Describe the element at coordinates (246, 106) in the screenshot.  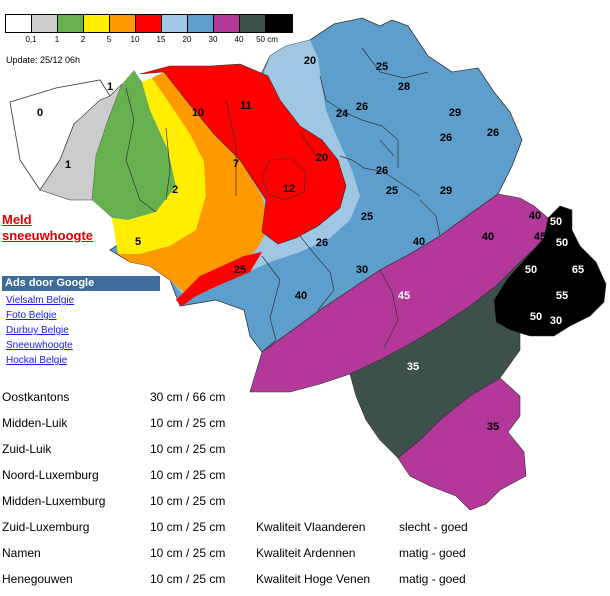
I see `map-label: 11` at that location.